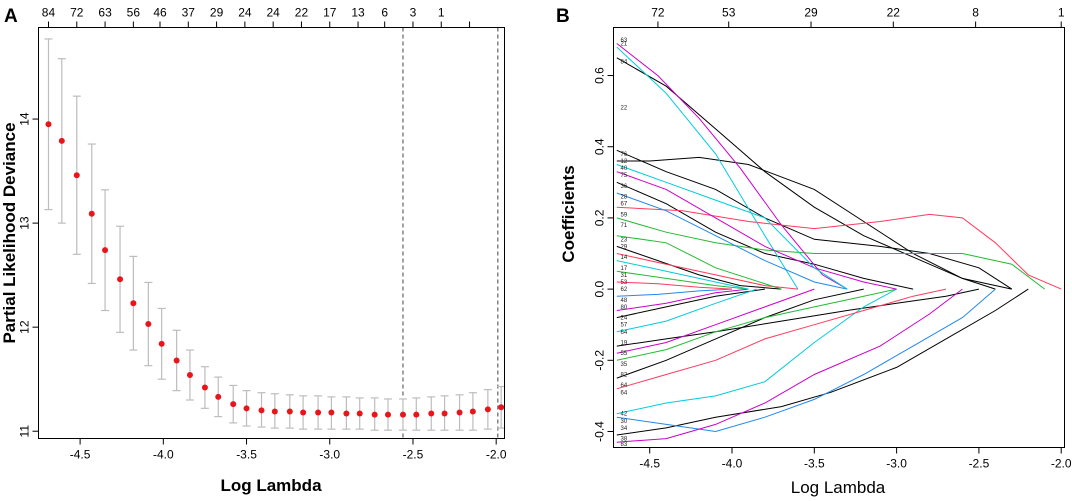  What do you see at coordinates (624, 344) in the screenshot?
I see `variable-label: 19` at bounding box center [624, 344].